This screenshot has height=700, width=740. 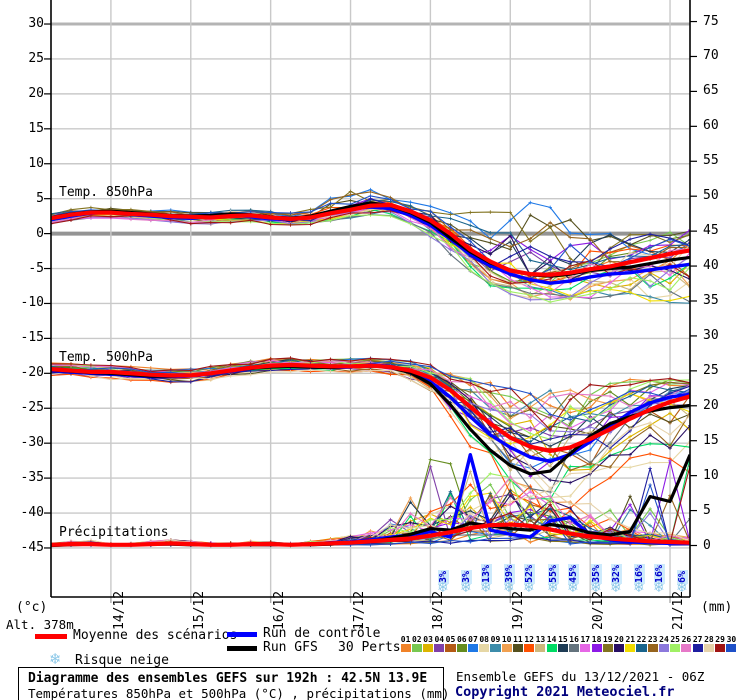 What do you see at coordinates (155, 635) in the screenshot?
I see `legend-mean-label: Moyenne des scénarios` at bounding box center [155, 635].